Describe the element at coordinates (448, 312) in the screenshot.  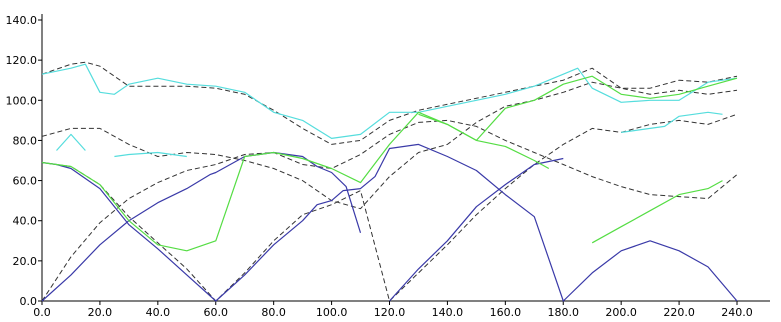
I see `x-tick-label: 140.0` at that location.